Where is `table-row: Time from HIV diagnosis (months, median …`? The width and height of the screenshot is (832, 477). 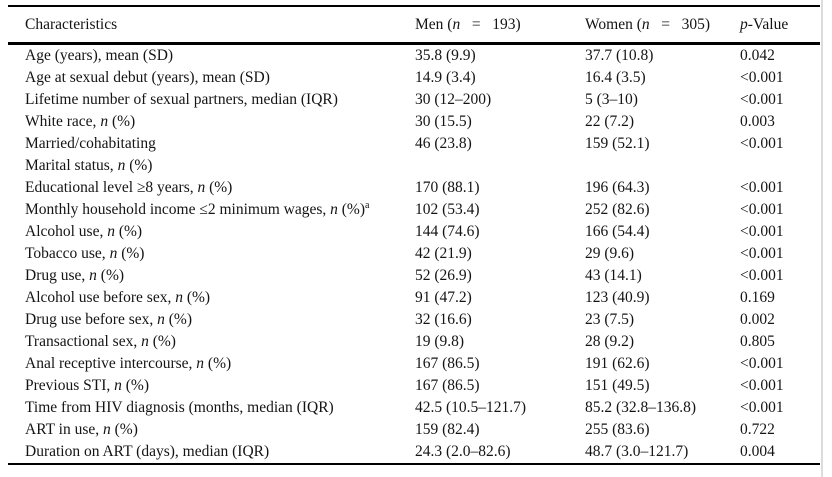 table-row: Time from HIV diagnosis (months, median … is located at coordinates (414, 408).